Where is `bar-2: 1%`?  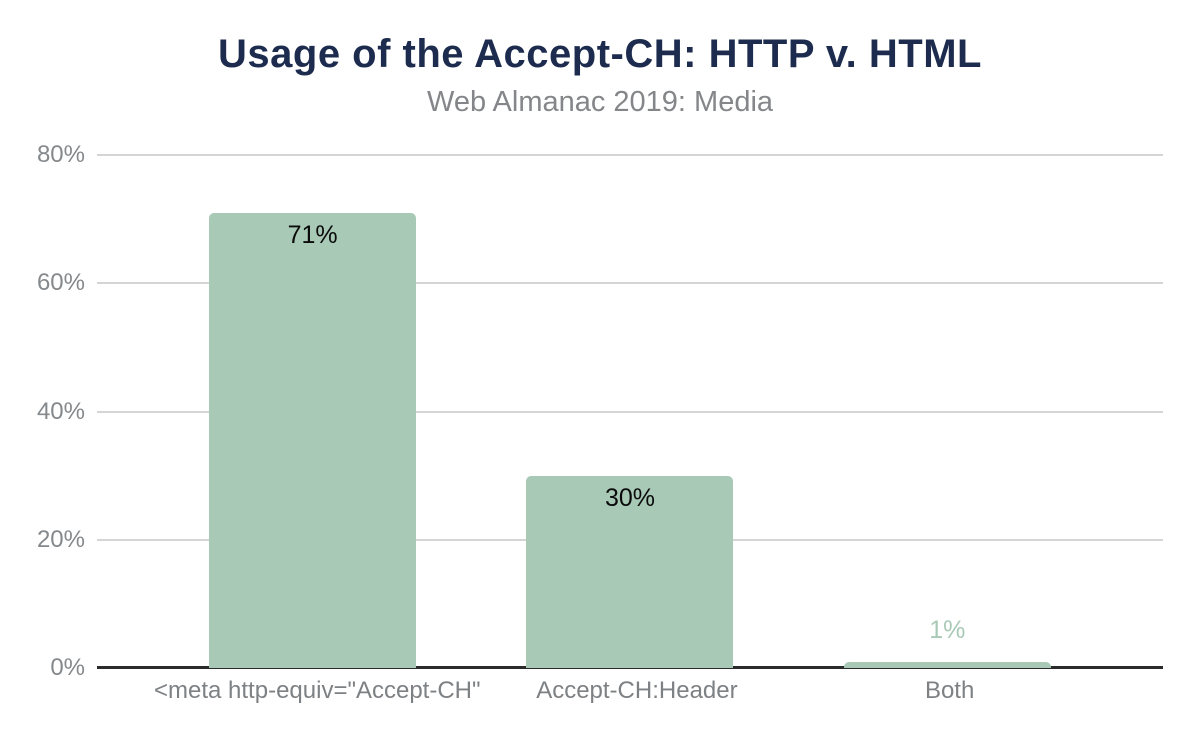 bar-2: 1% is located at coordinates (947, 642).